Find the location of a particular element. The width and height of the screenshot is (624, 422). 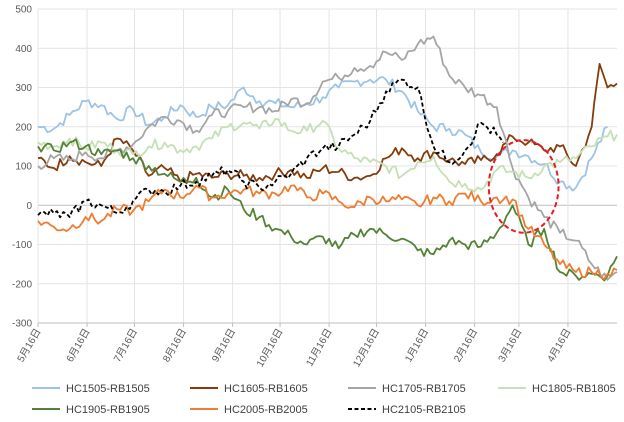

x-tick-label: 4月16日 is located at coordinates (559, 346).